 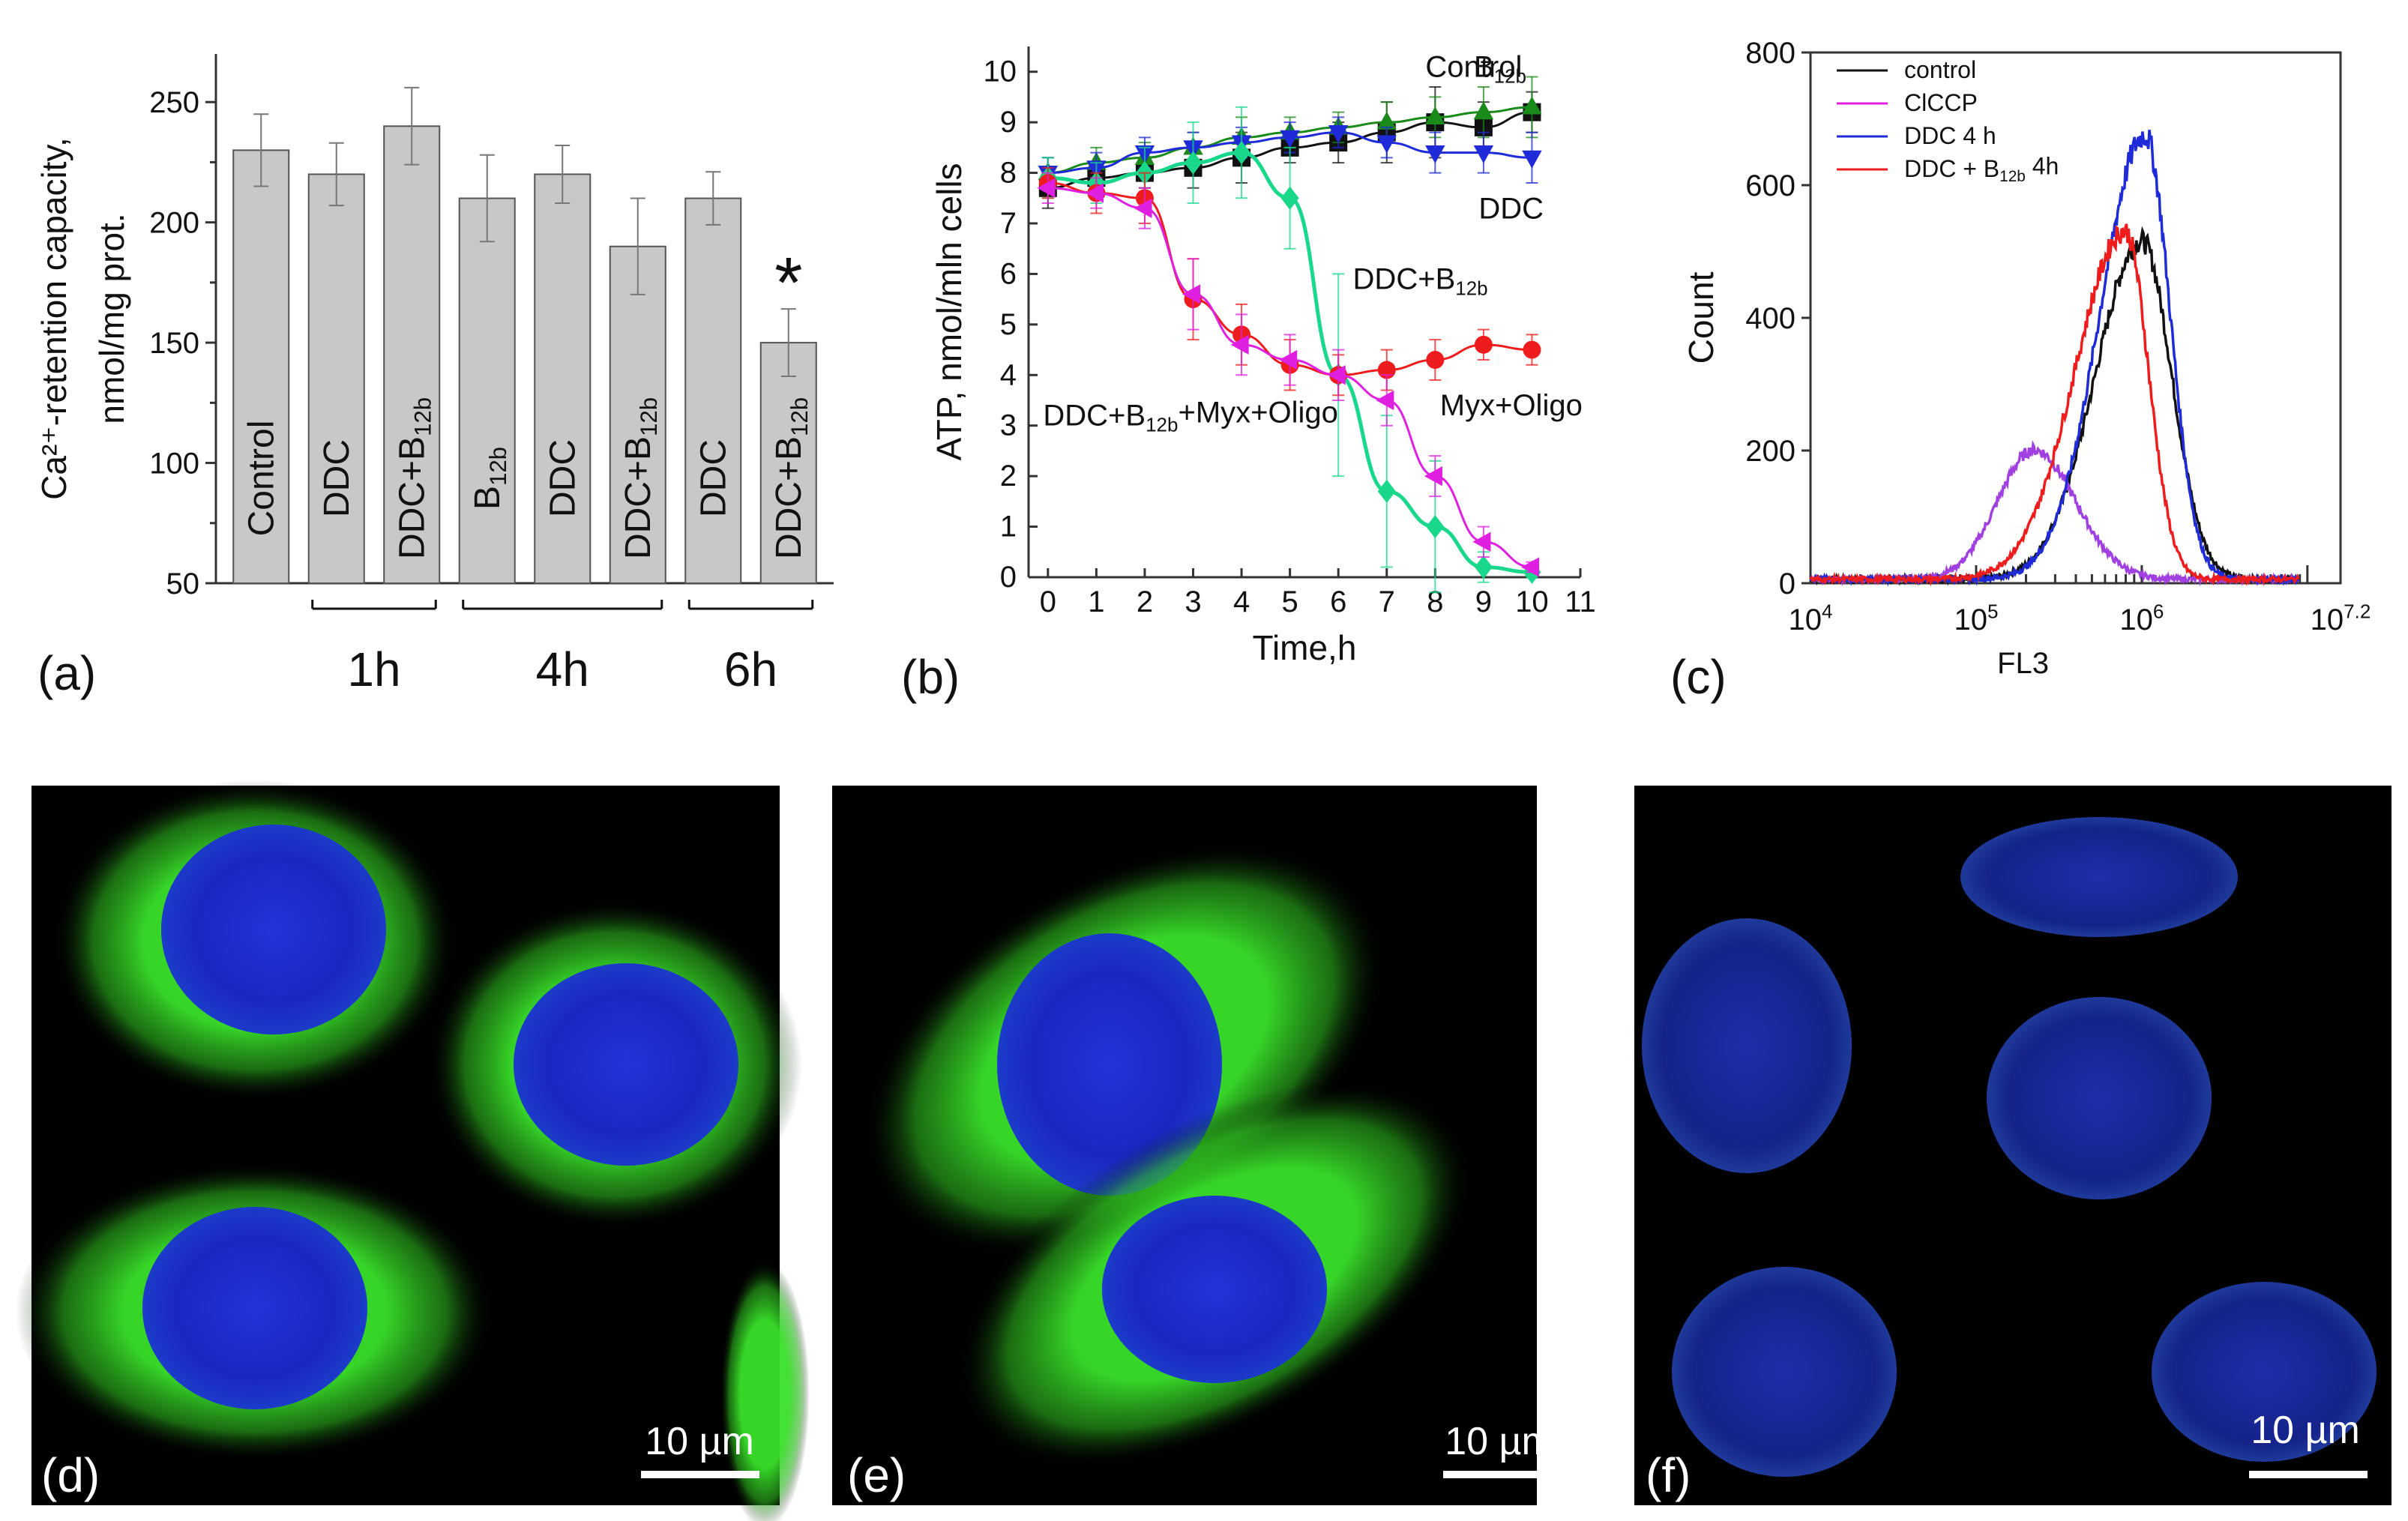 I want to click on histogram-ddc-4-h, so click(x=2054, y=359).